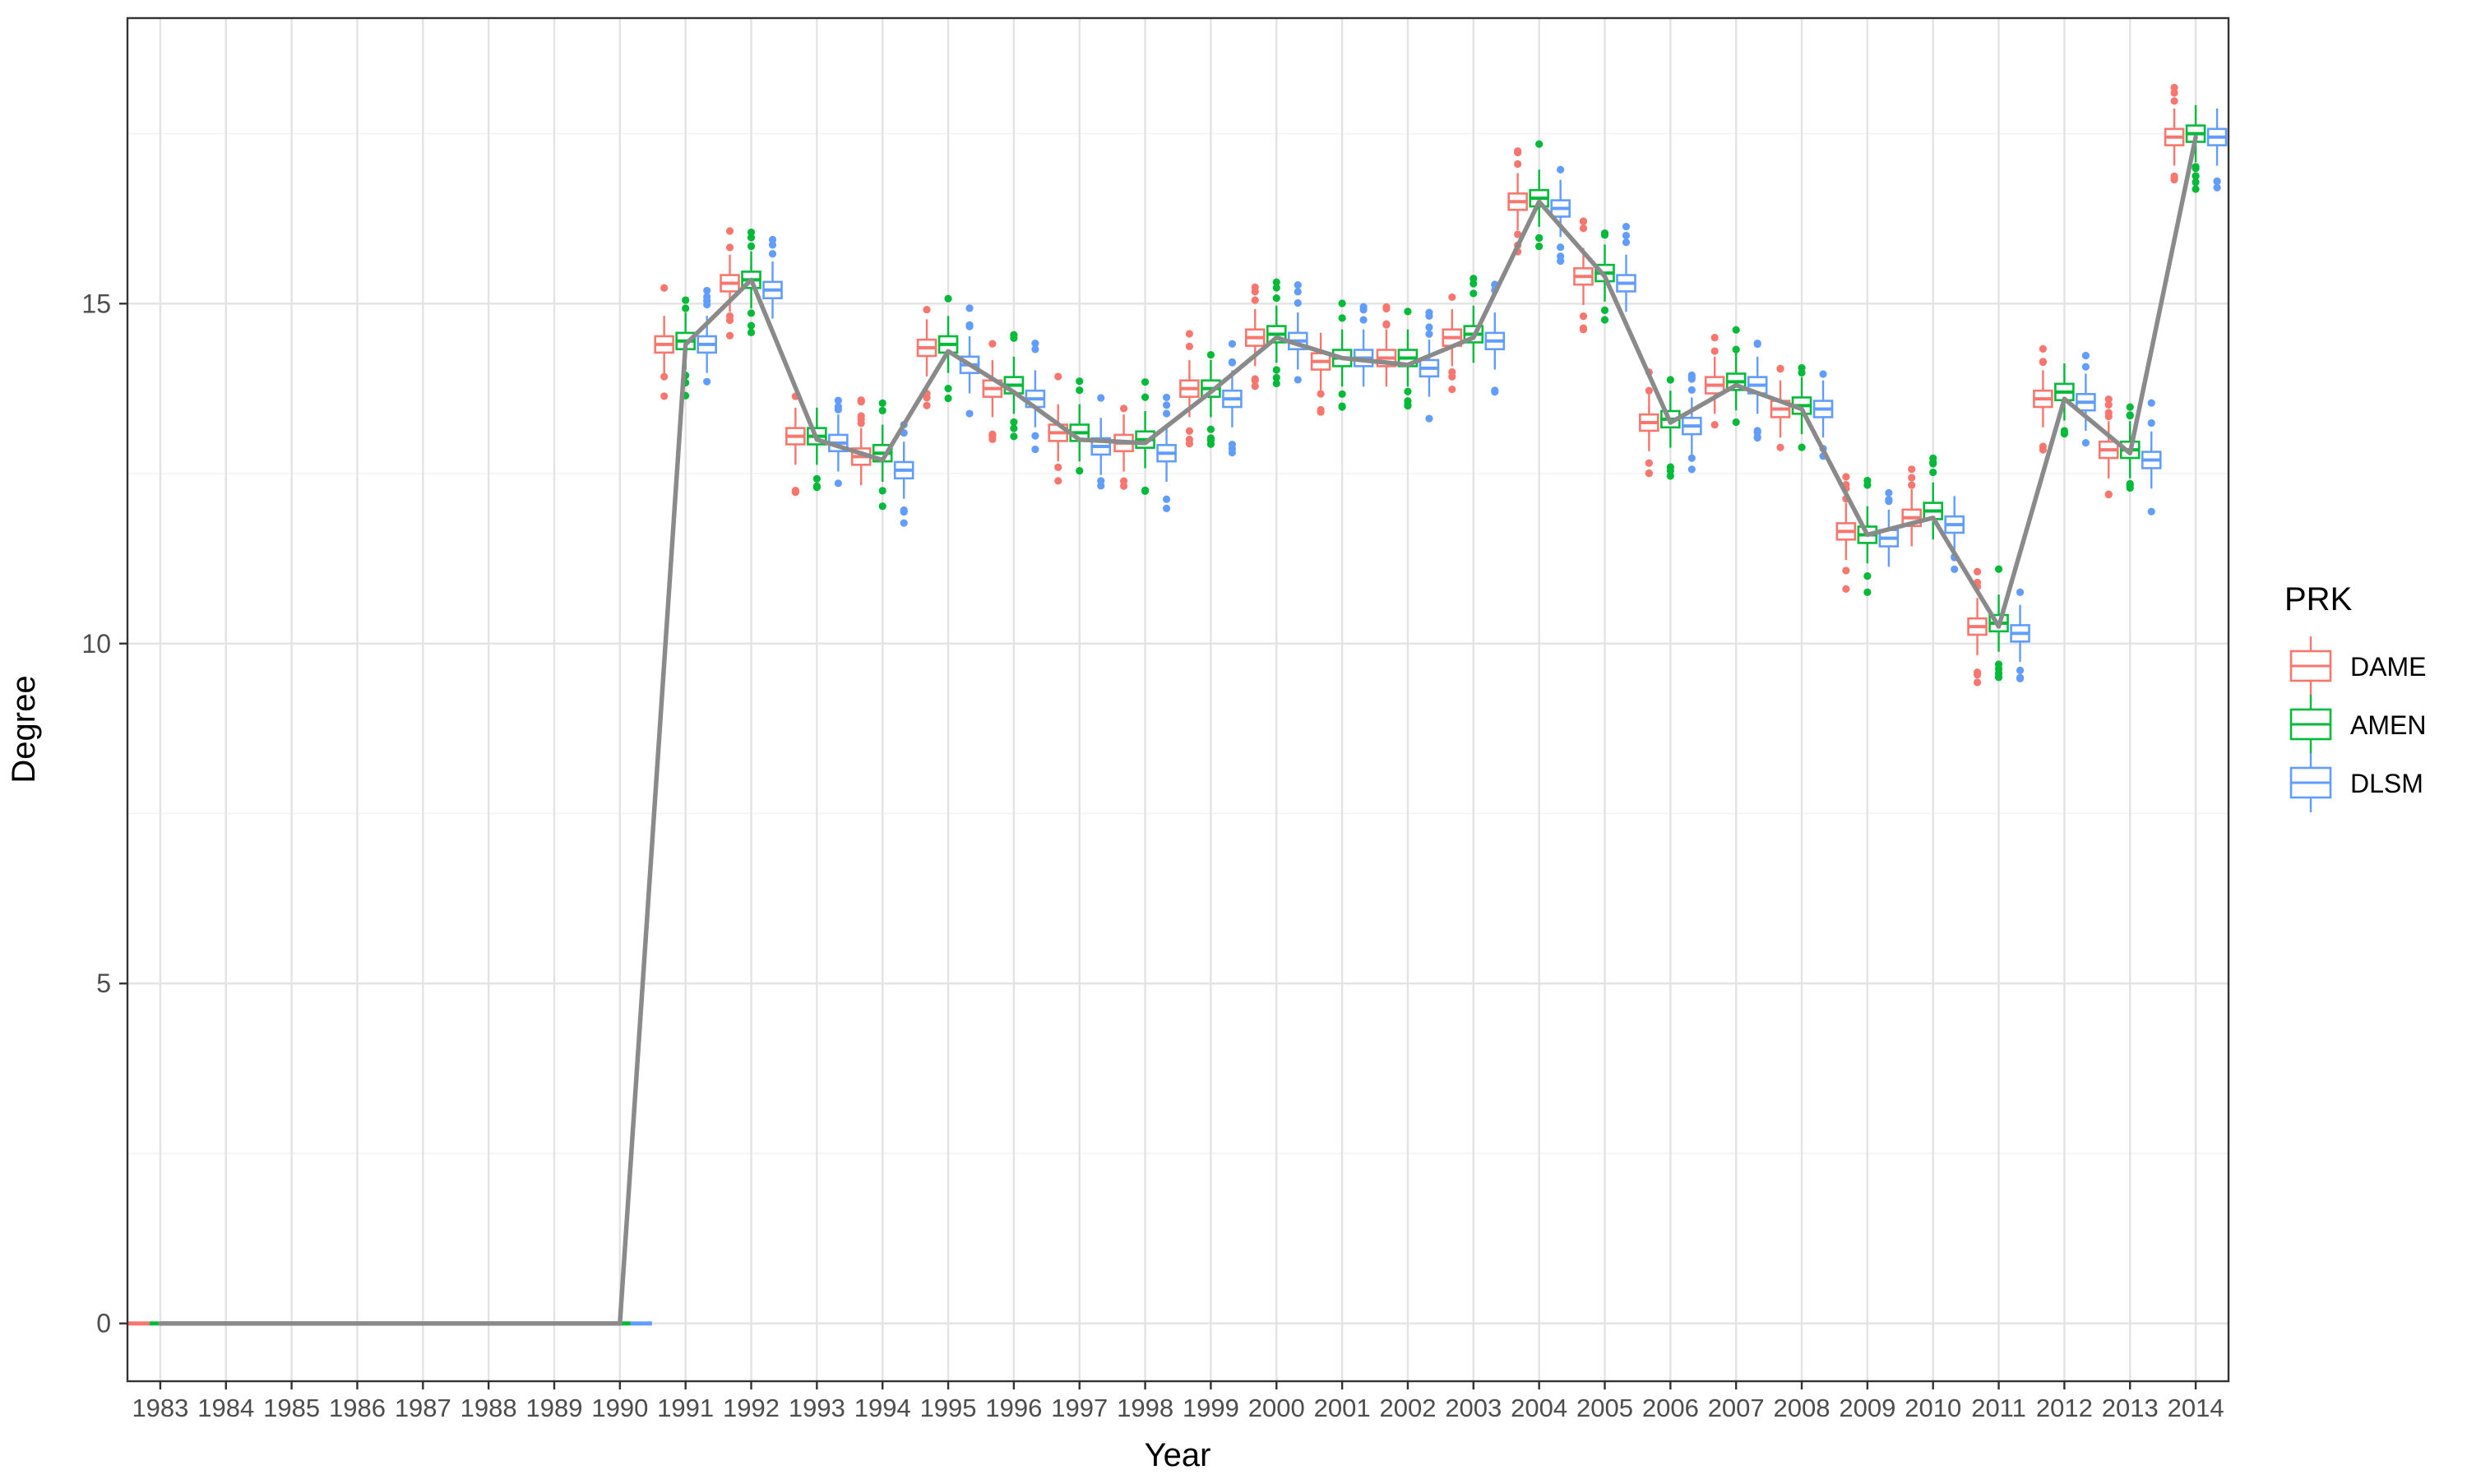  I want to click on x-tick-label: 1995, so click(949, 1408).